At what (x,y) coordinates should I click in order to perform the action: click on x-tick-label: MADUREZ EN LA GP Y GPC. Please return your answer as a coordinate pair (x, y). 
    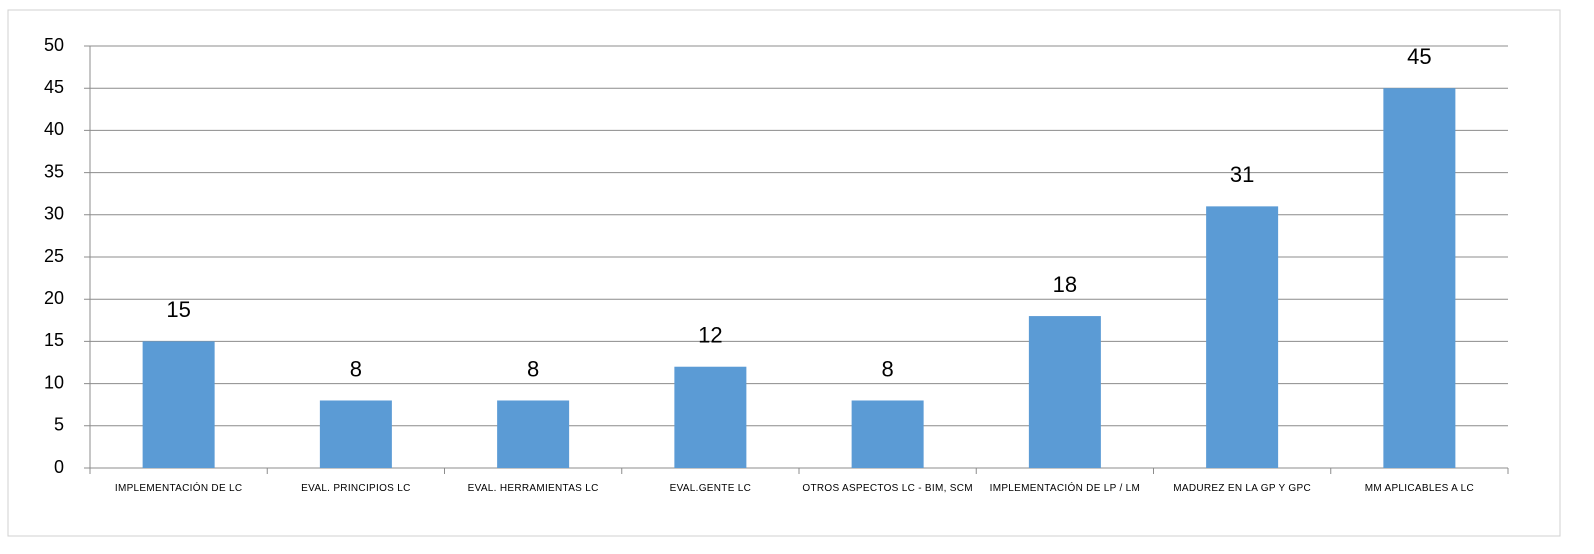
    Looking at the image, I should click on (1242, 488).